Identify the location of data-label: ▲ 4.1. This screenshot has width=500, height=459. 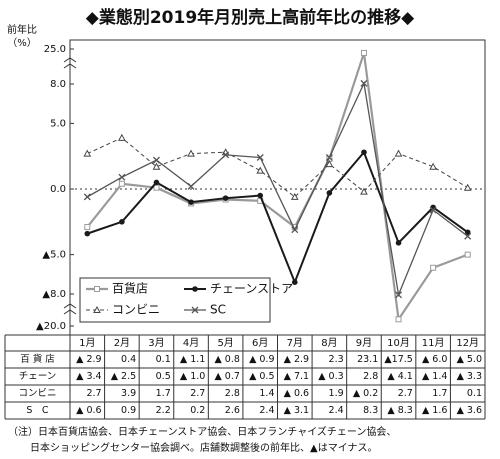
(399, 376).